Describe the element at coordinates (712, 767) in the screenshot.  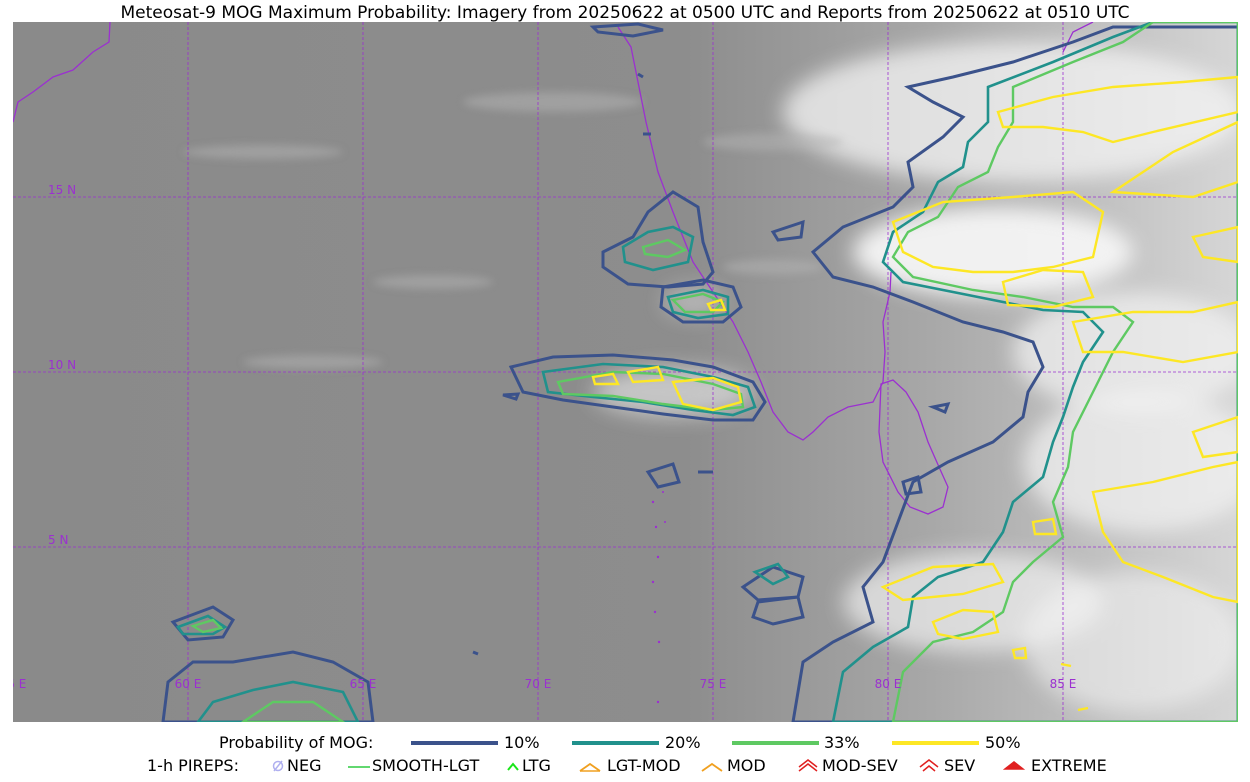
I see `mod-icon` at that location.